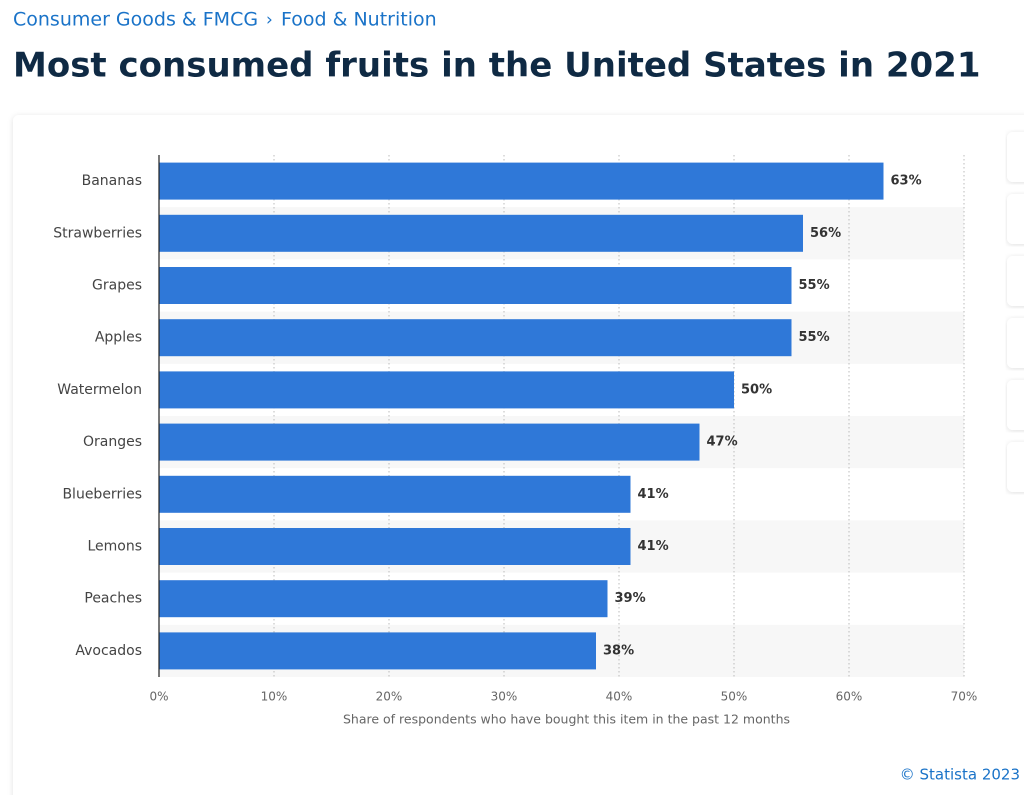  I want to click on y-tick-label: Peaches, so click(113, 599).